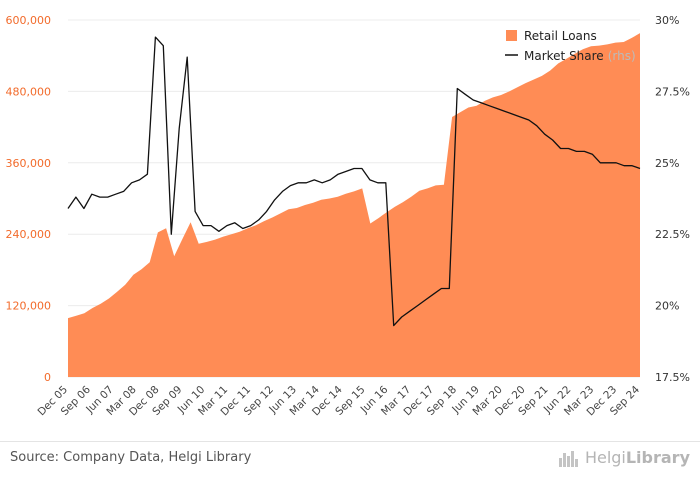  Describe the element at coordinates (29, 20) in the screenshot. I see `left-tick-label: 600,000` at that location.